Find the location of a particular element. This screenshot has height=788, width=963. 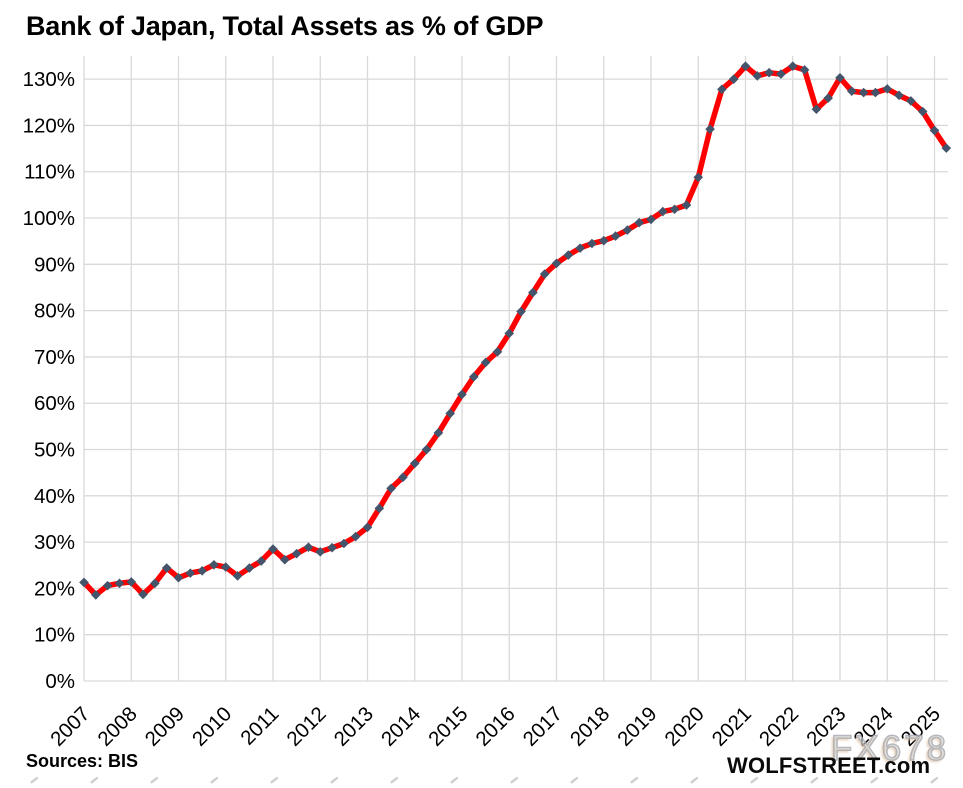

x-tick-label: 2007 is located at coordinates (70, 726).